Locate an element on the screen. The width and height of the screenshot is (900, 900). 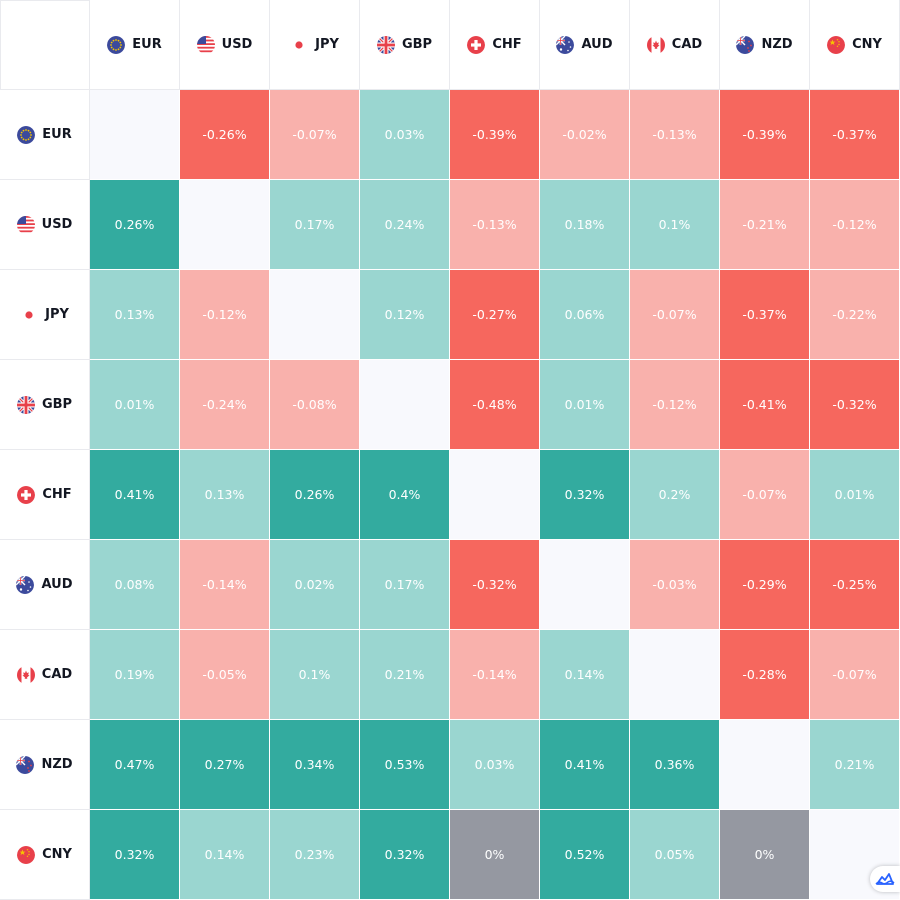
row-header-nzd: NZD is located at coordinates (45, 765).